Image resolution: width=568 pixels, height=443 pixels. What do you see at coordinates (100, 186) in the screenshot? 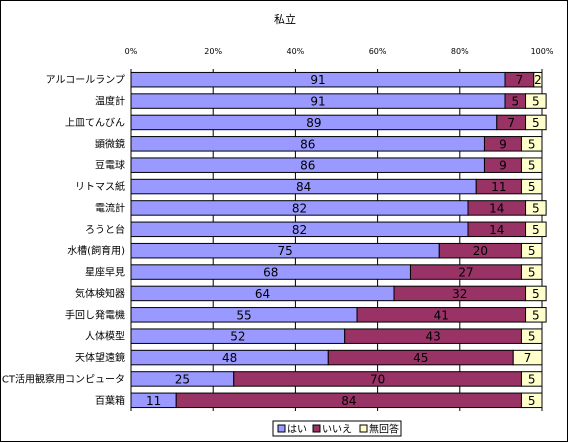
I see `category-label: リトマス紙` at bounding box center [100, 186].